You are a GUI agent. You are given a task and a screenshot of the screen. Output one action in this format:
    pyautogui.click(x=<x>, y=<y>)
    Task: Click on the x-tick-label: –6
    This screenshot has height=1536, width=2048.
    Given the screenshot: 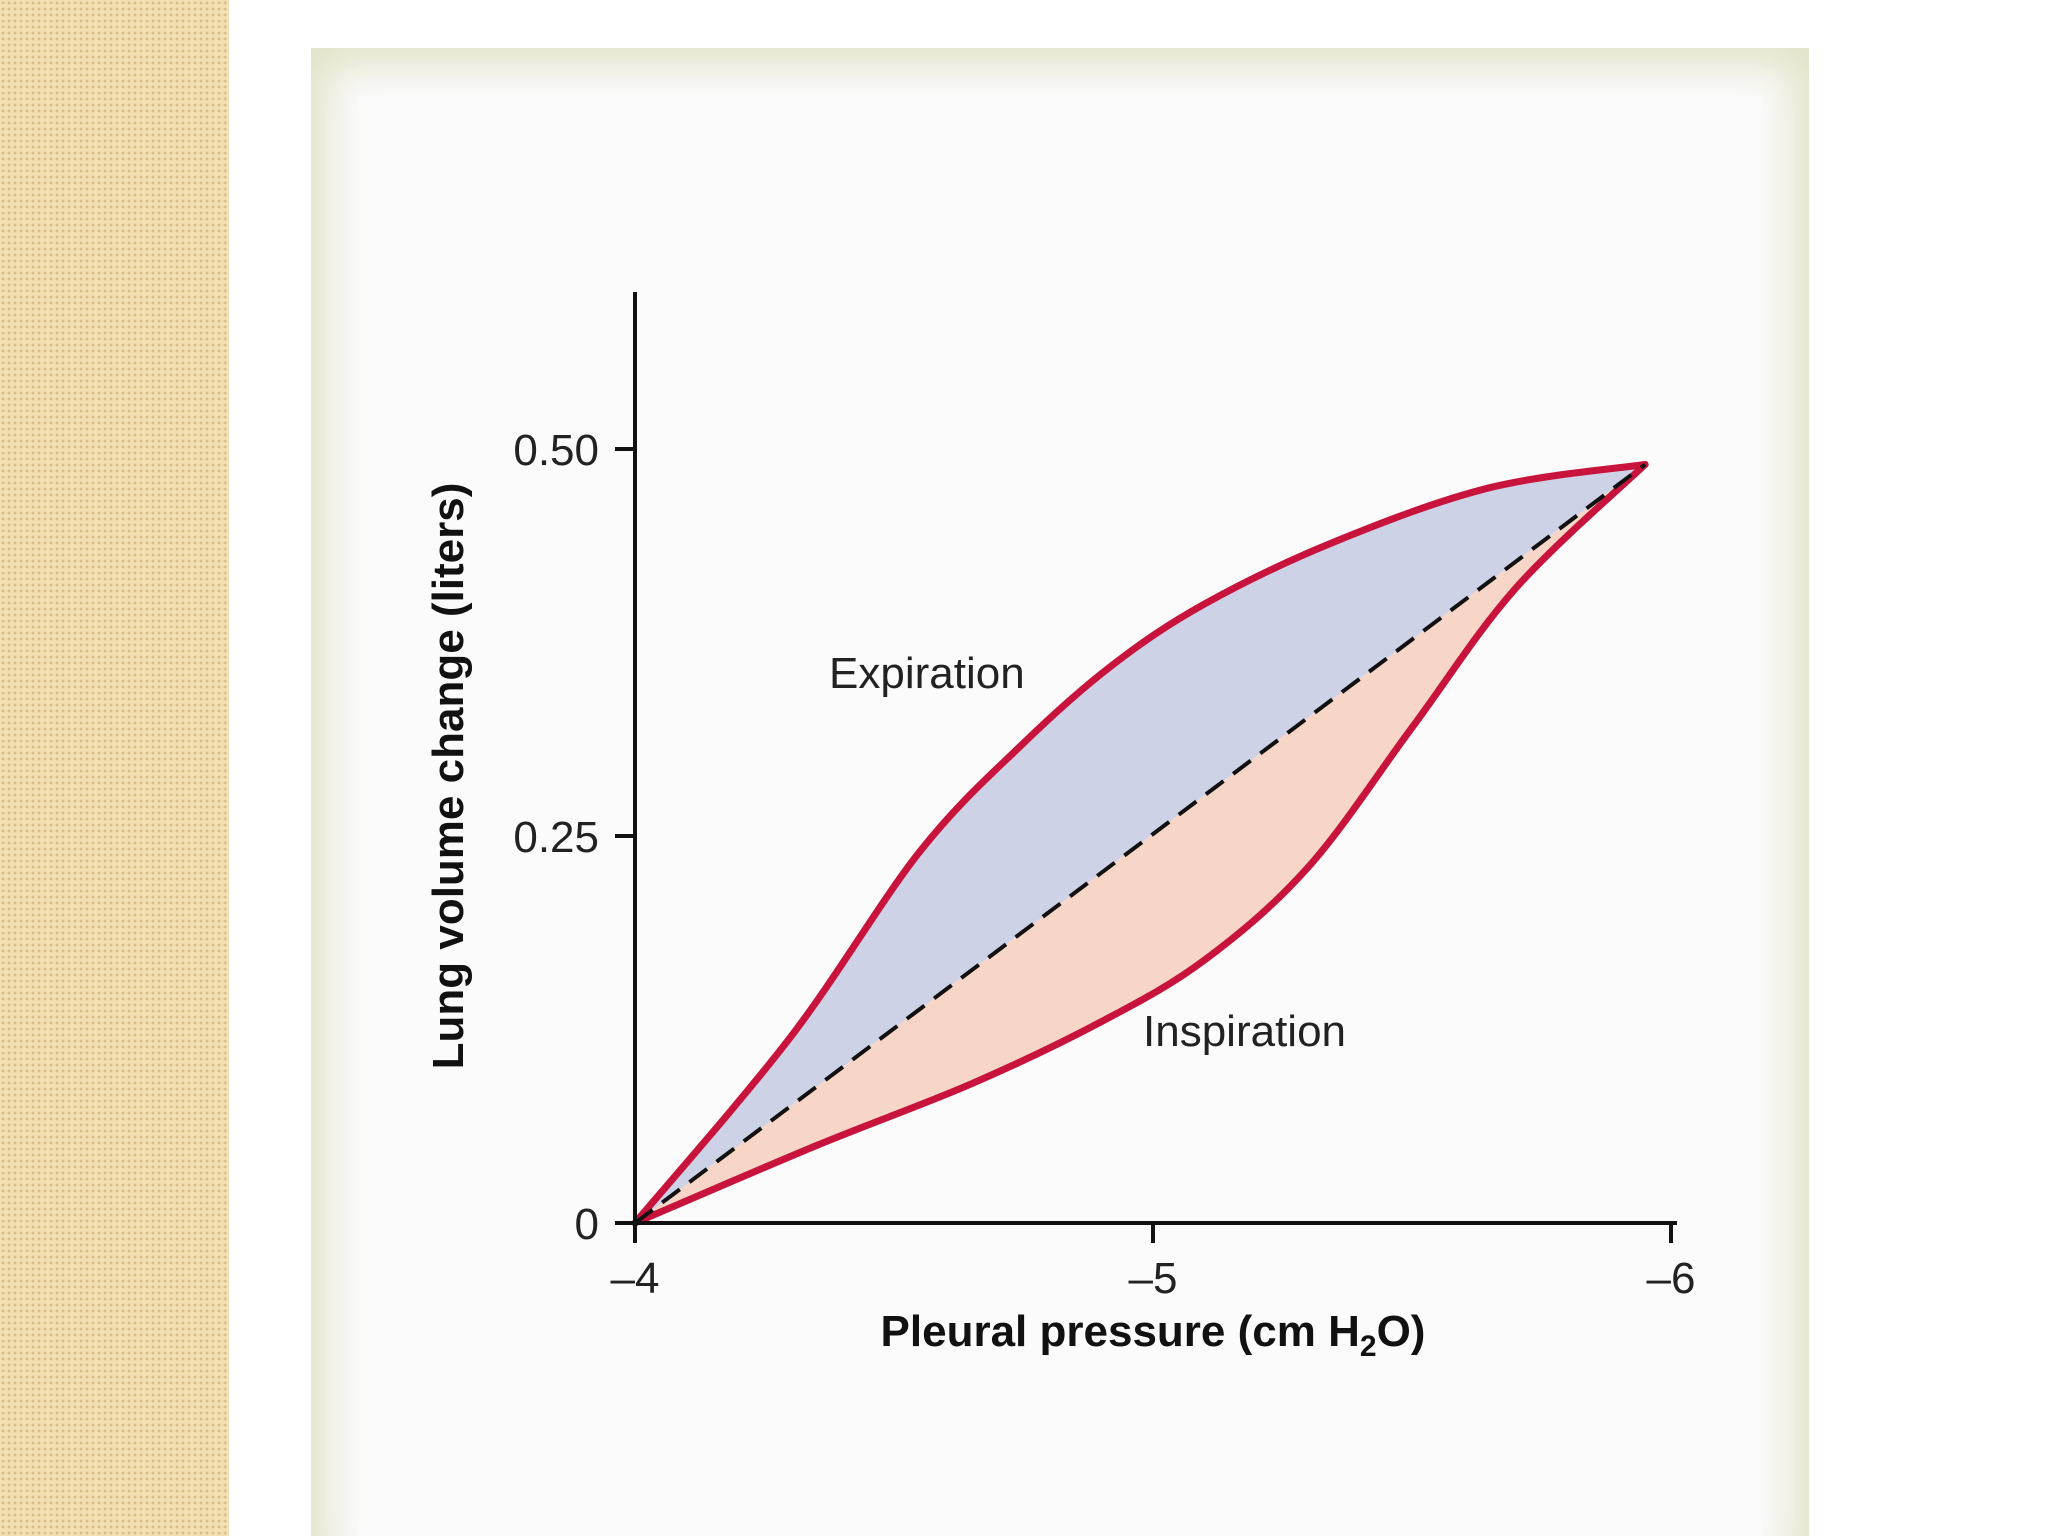 What is the action you would take?
    pyautogui.click(x=1671, y=1278)
    